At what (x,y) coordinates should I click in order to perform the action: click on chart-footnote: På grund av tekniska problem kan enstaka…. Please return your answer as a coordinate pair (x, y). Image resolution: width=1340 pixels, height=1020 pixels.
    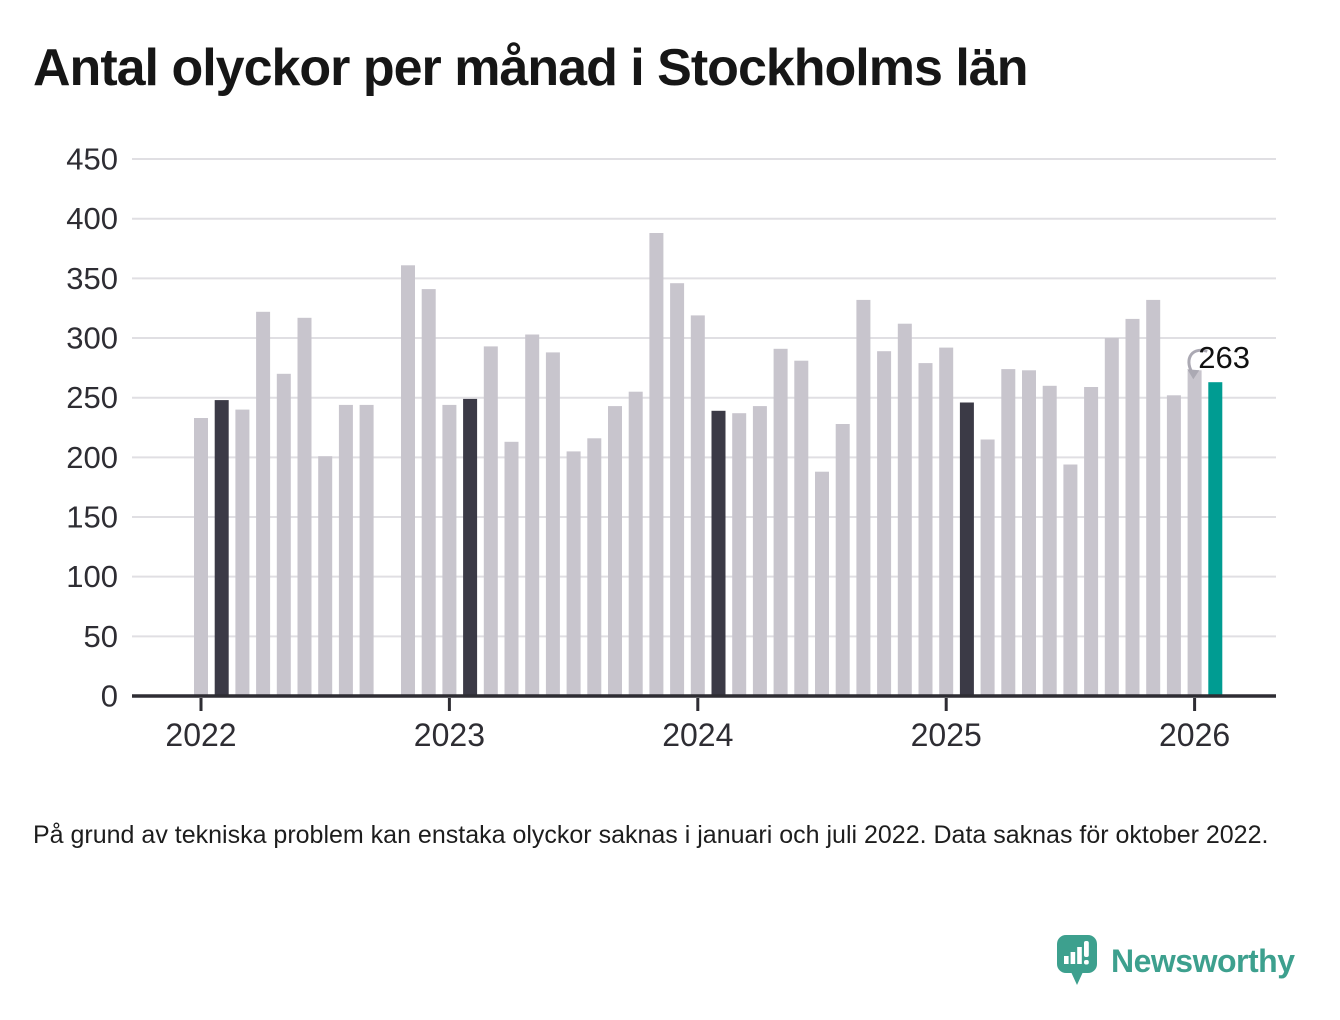
    Looking at the image, I should click on (651, 835).